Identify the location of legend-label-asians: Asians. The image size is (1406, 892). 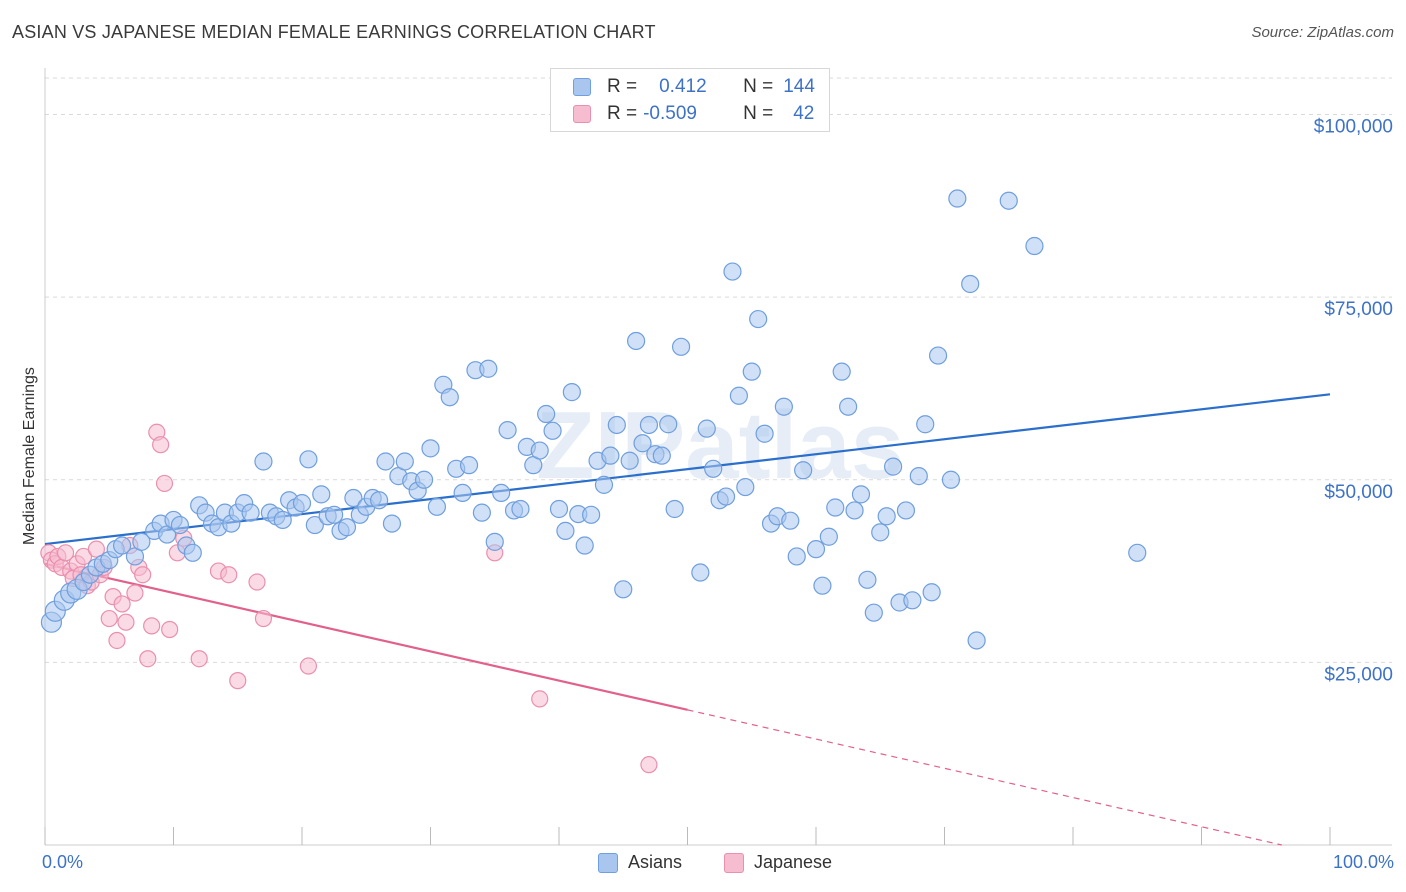
(655, 862).